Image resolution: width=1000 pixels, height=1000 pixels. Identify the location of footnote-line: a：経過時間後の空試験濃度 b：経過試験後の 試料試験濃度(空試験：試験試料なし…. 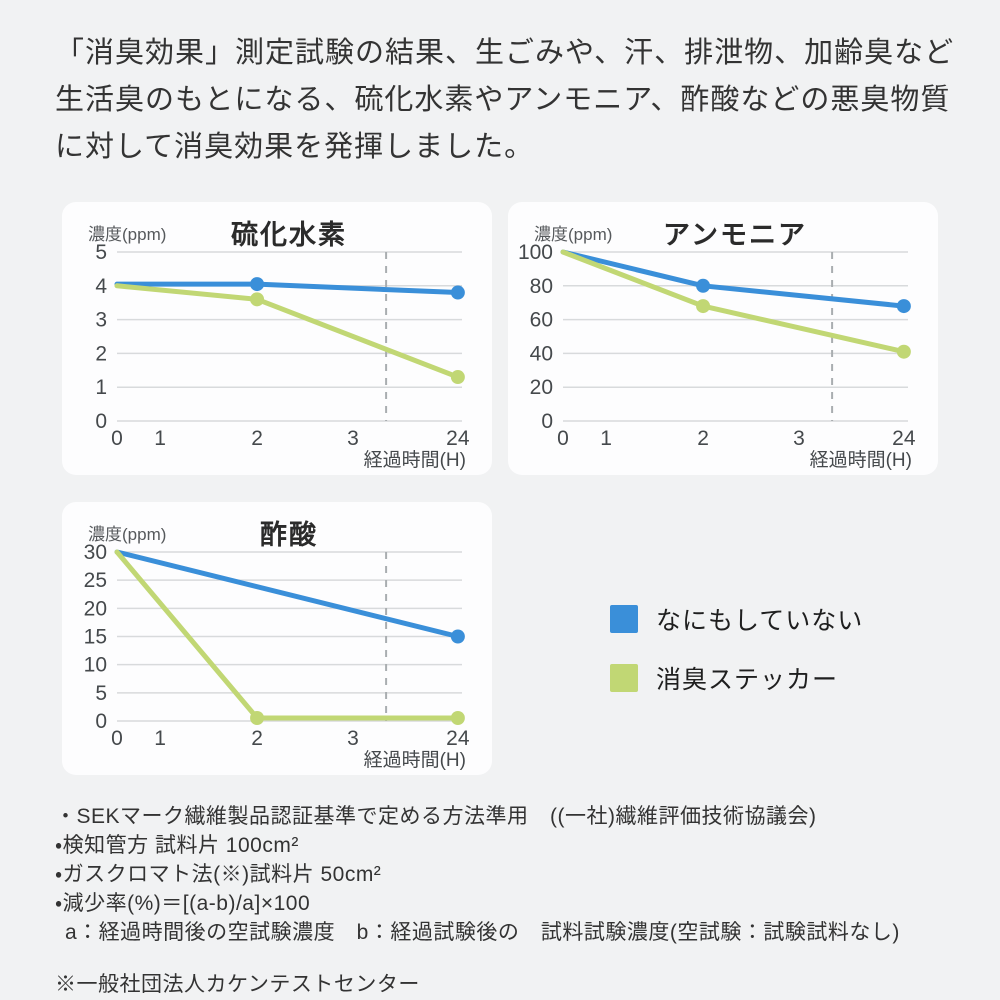
(482, 932).